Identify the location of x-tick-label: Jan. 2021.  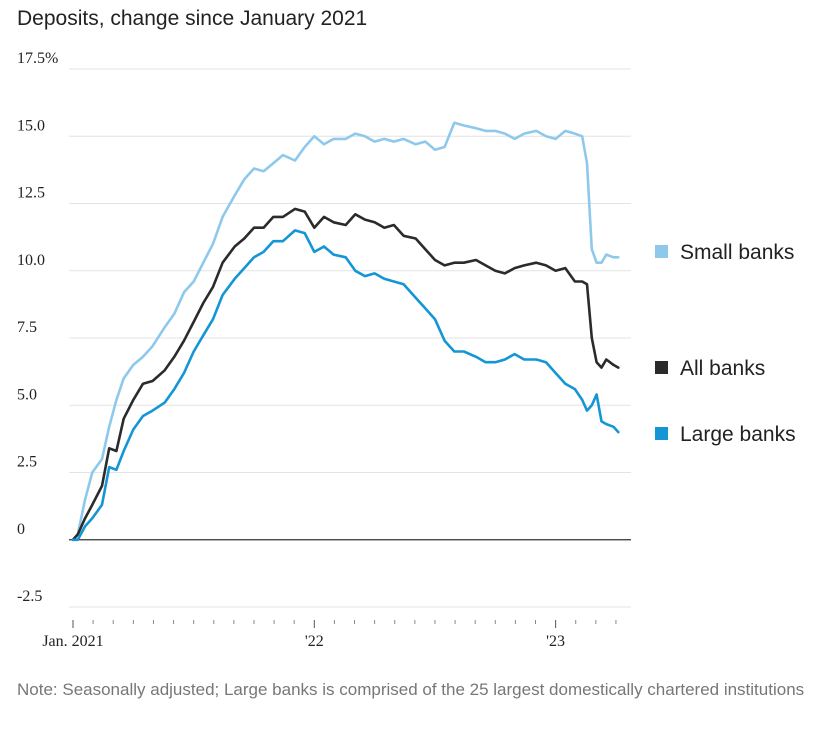
(72, 641).